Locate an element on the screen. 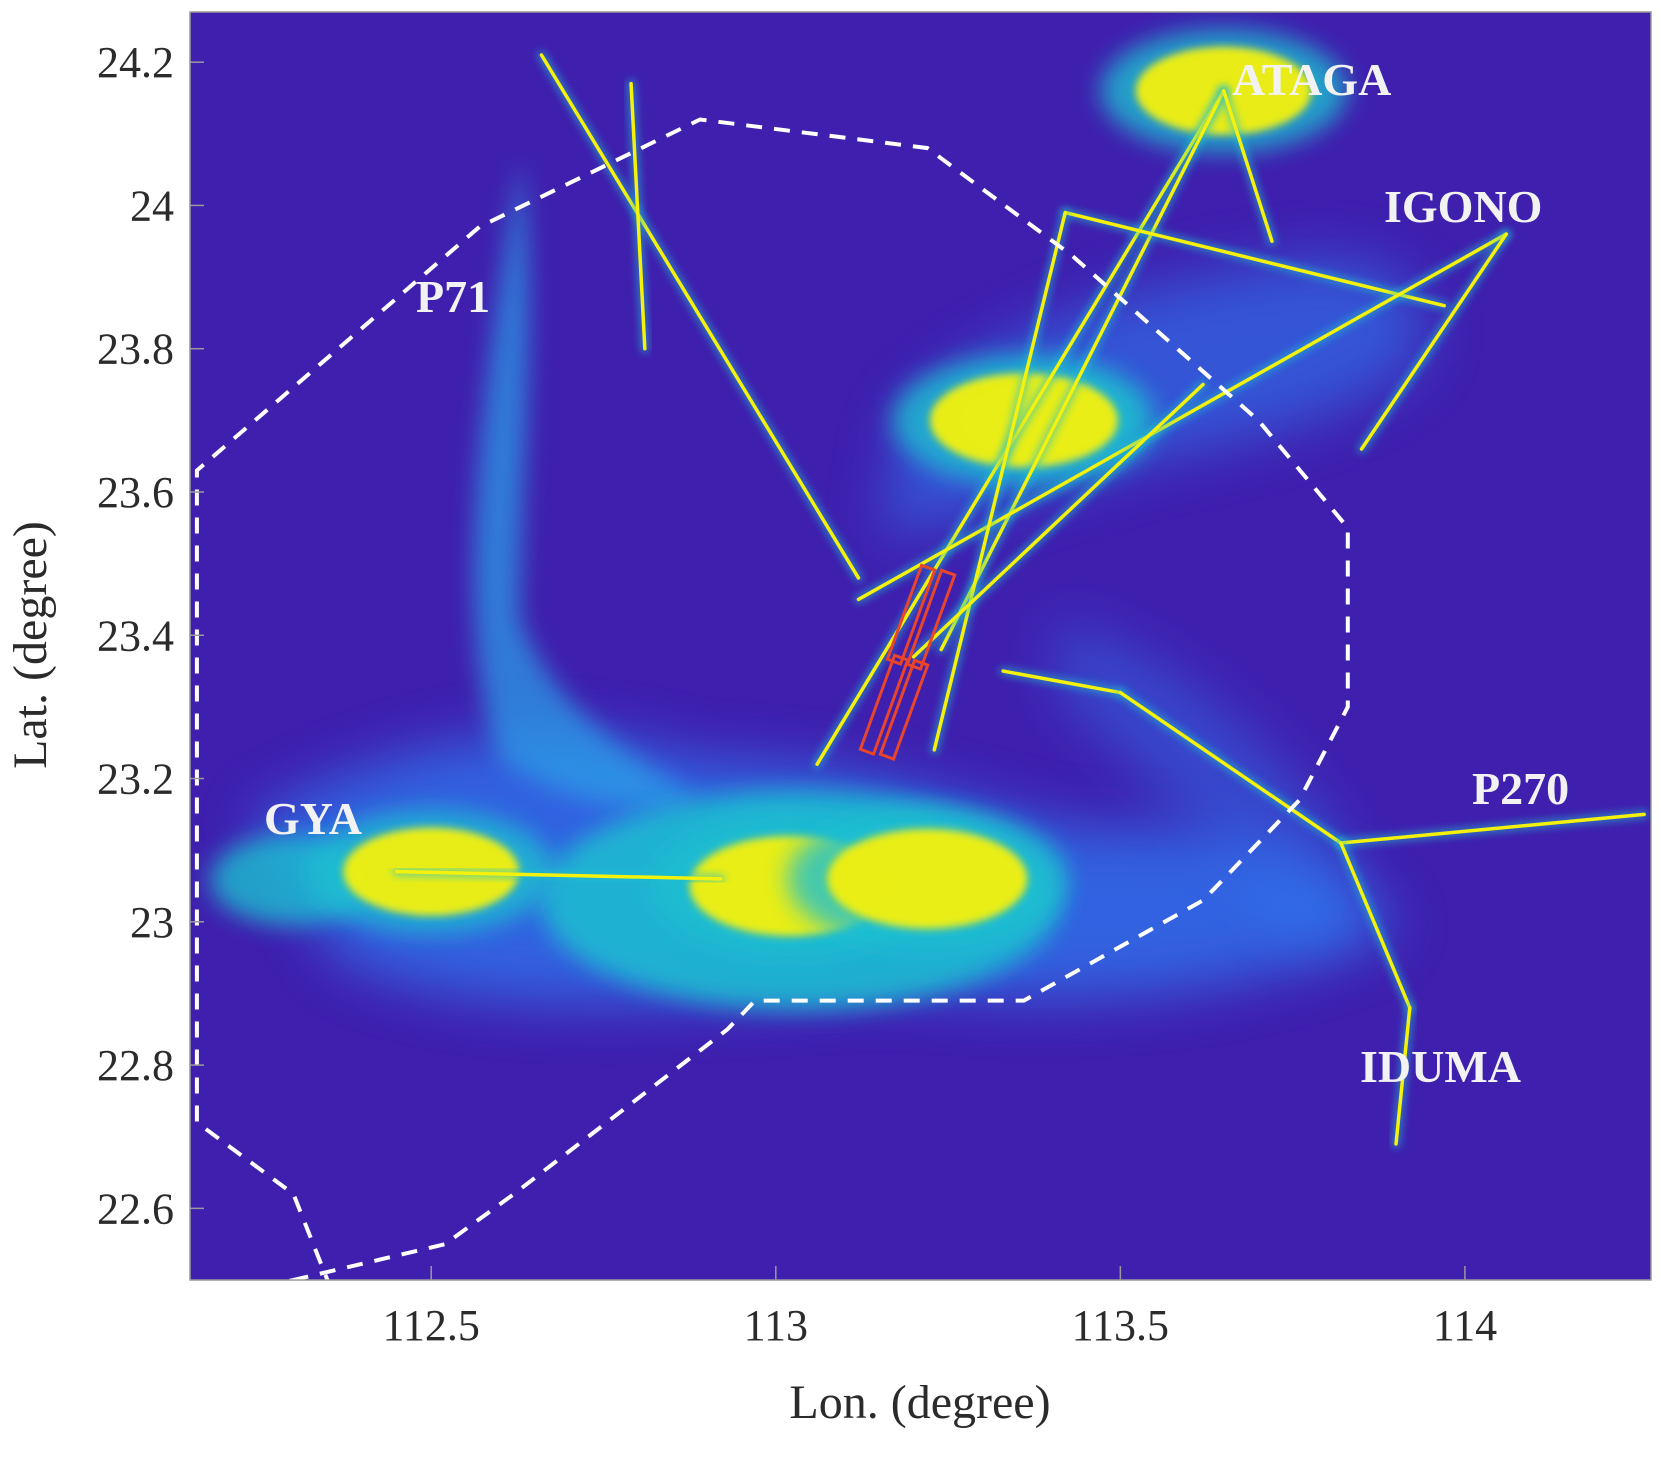  x-tick-label: 113 is located at coordinates (776, 1325).